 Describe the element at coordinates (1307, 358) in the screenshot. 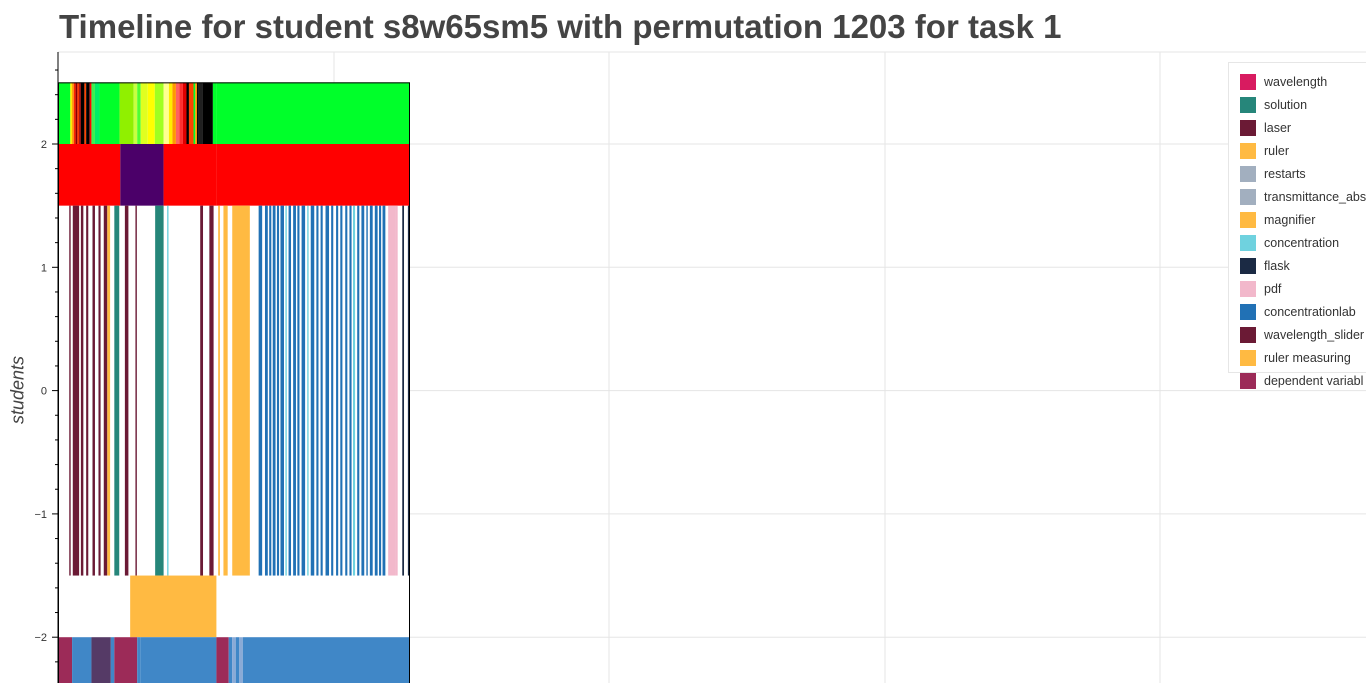

I see `legend-label: ruler measuring` at that location.